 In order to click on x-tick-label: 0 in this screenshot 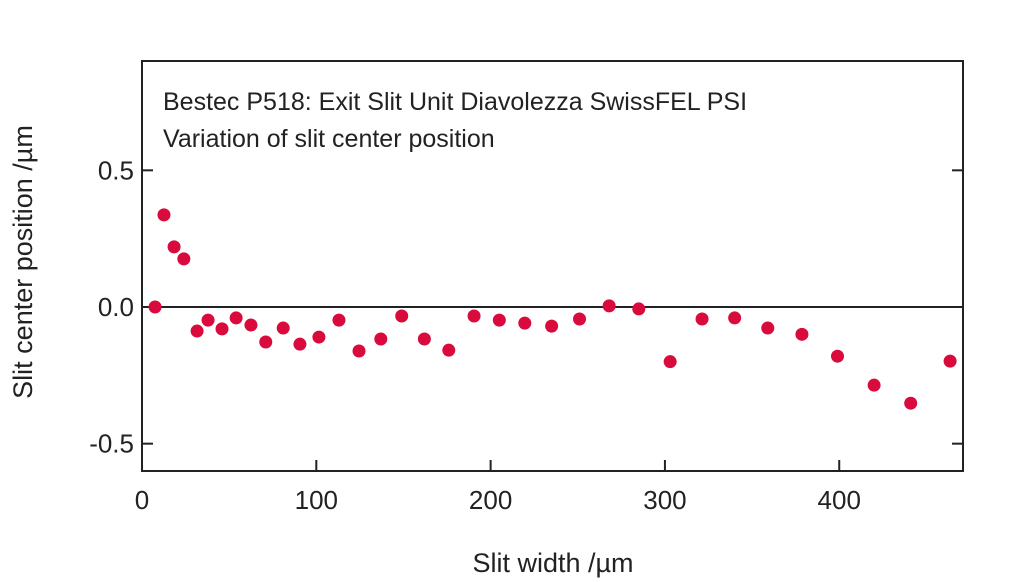, I will do `click(142, 500)`.